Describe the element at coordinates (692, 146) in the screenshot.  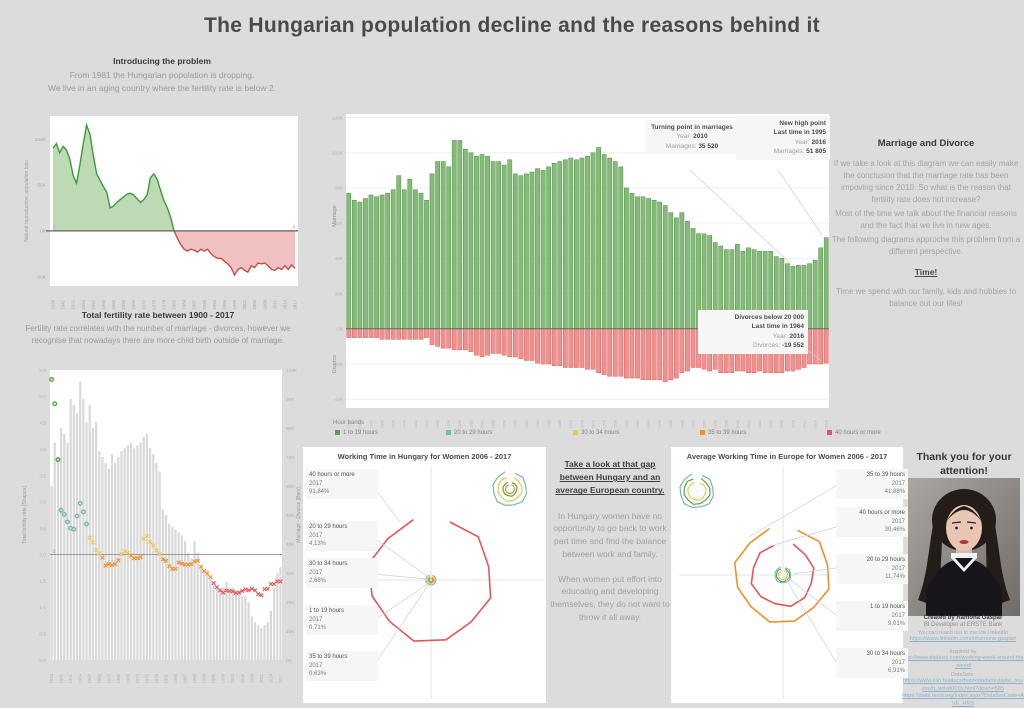
I see `annotation-row: Marriages: 35 520` at that location.